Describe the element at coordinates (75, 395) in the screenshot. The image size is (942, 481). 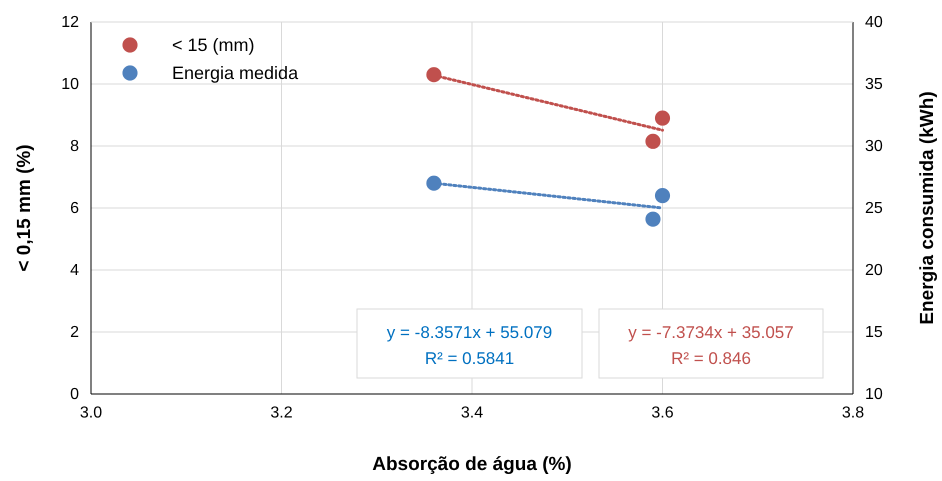
I see `y-tick-label: 0` at that location.